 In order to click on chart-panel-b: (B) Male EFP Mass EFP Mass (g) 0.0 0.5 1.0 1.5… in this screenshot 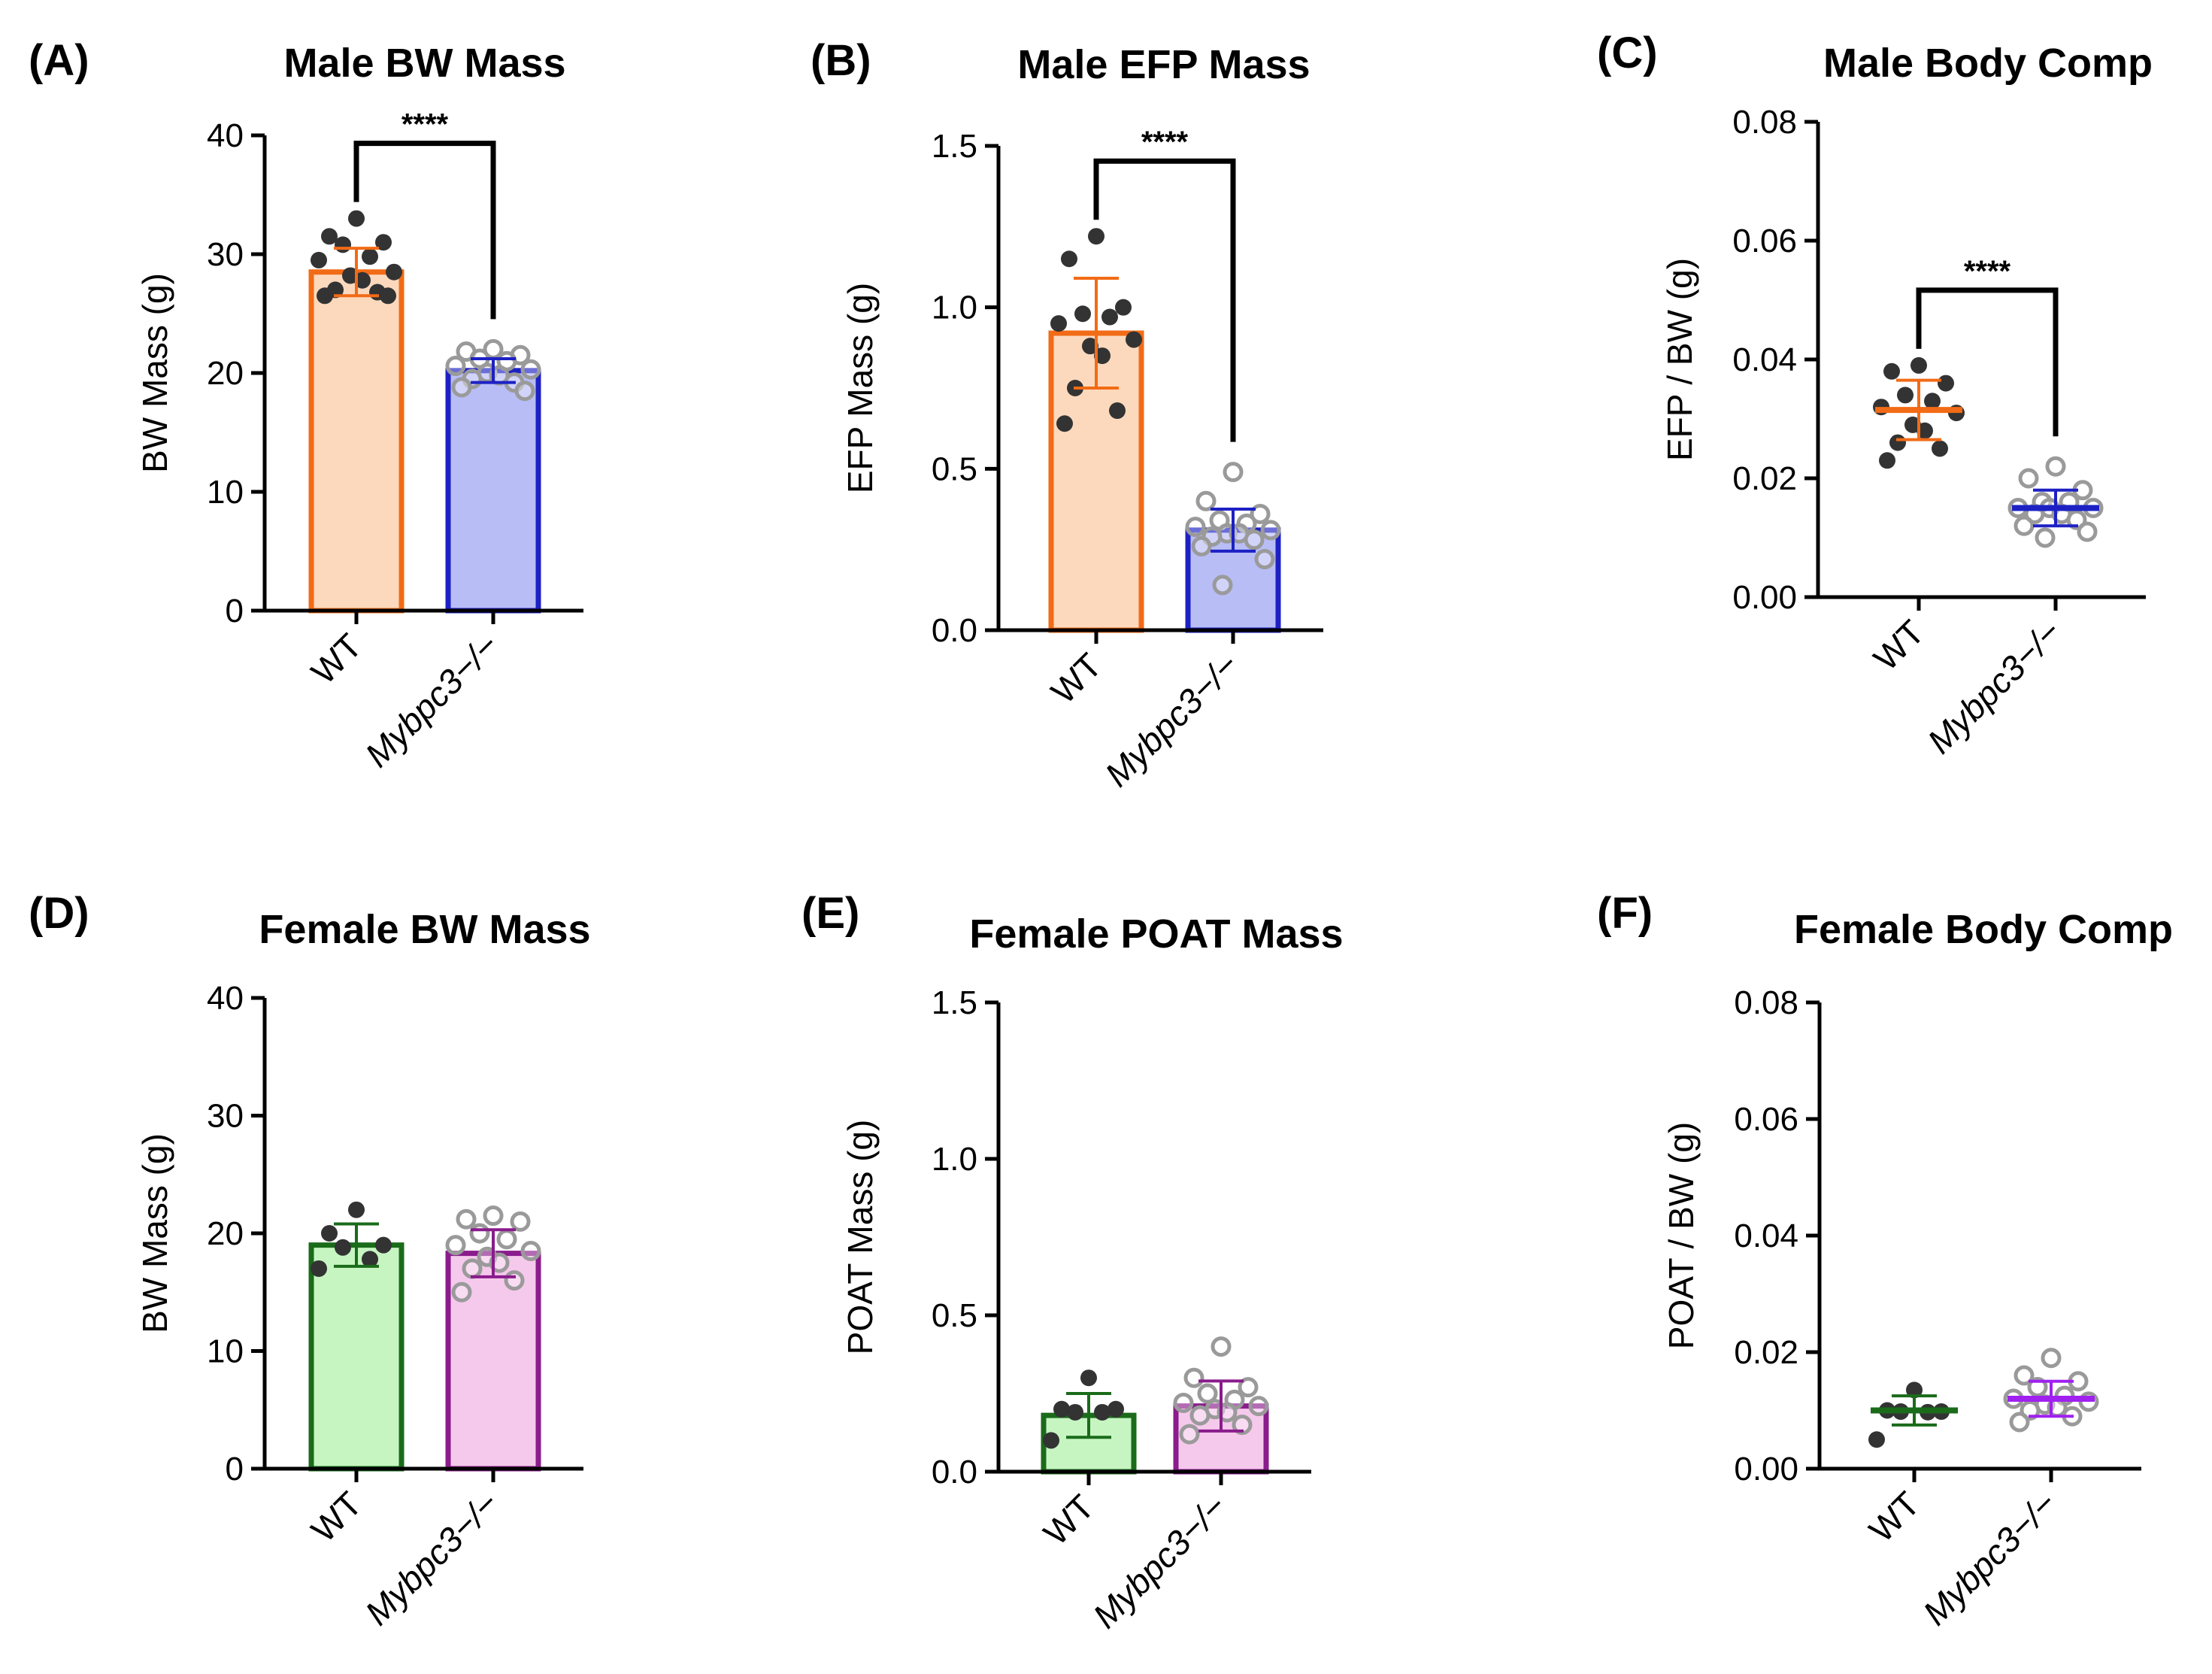, I will do `click(1067, 415)`.